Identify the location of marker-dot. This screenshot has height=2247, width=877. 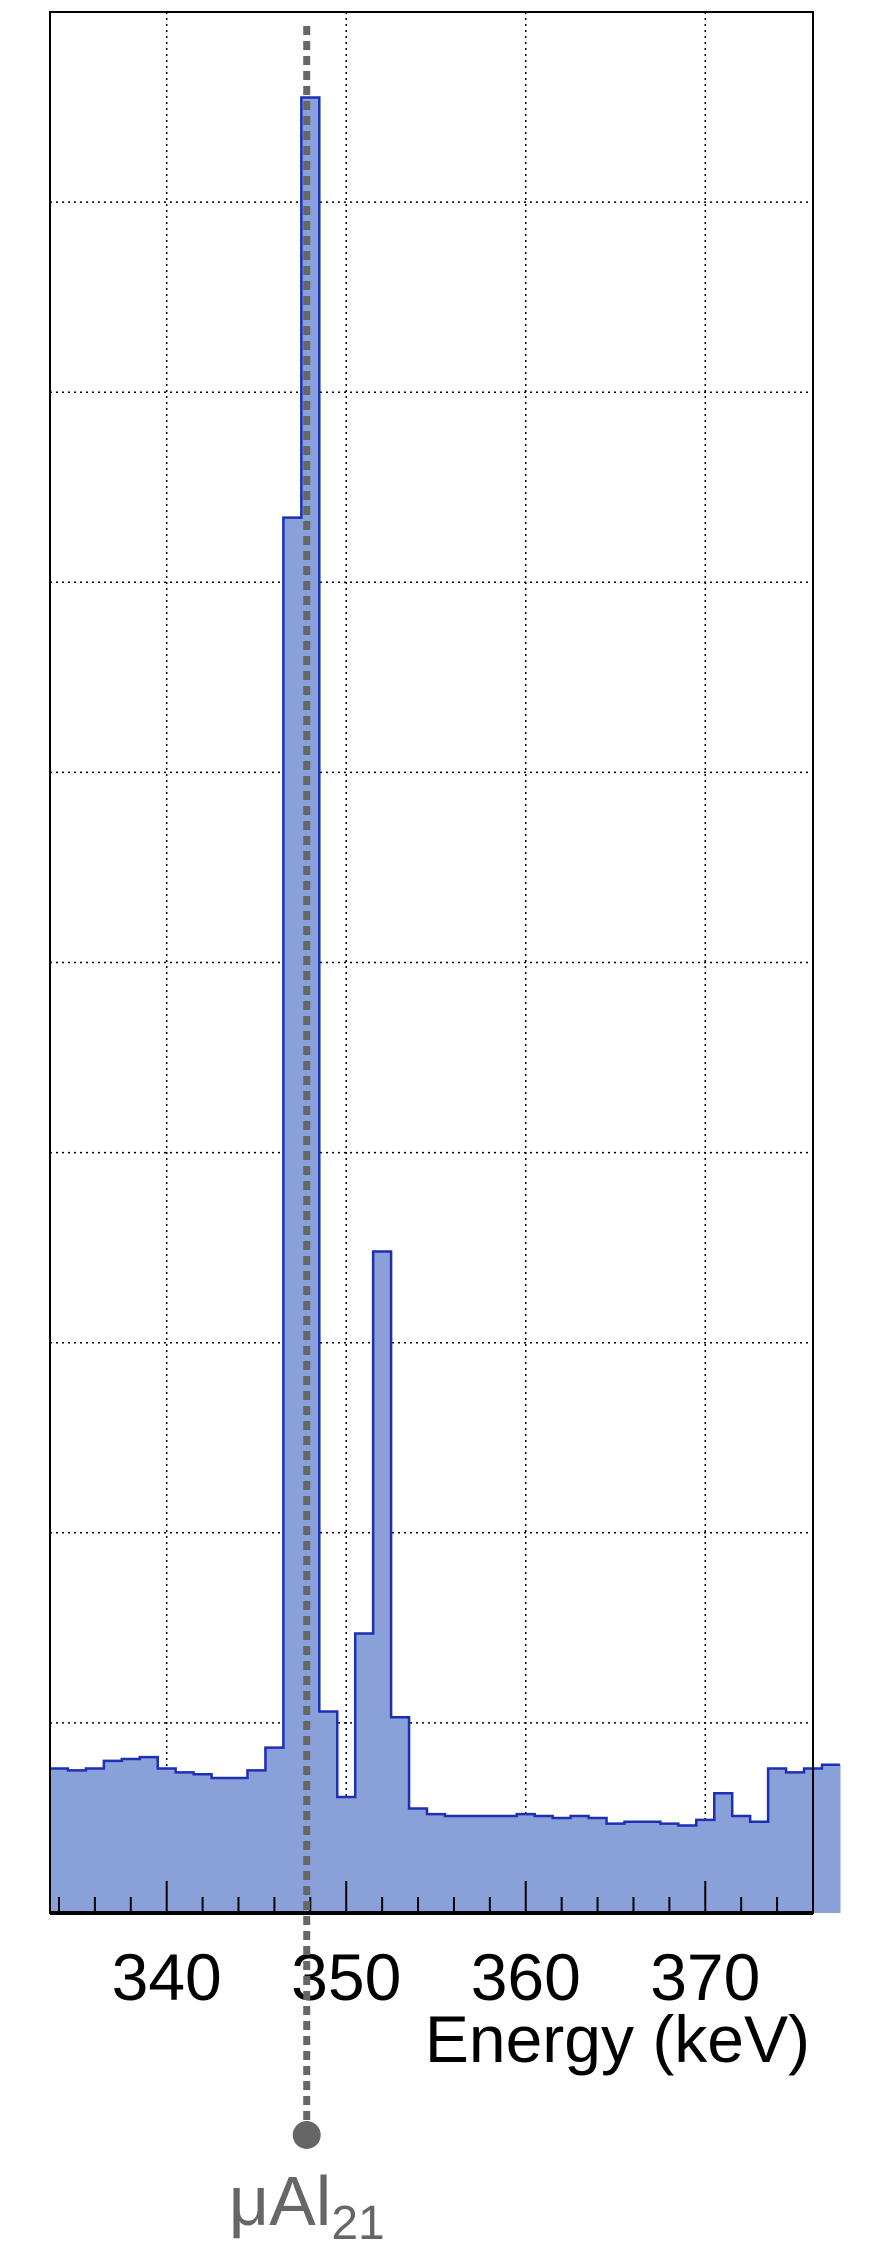
(306, 2135).